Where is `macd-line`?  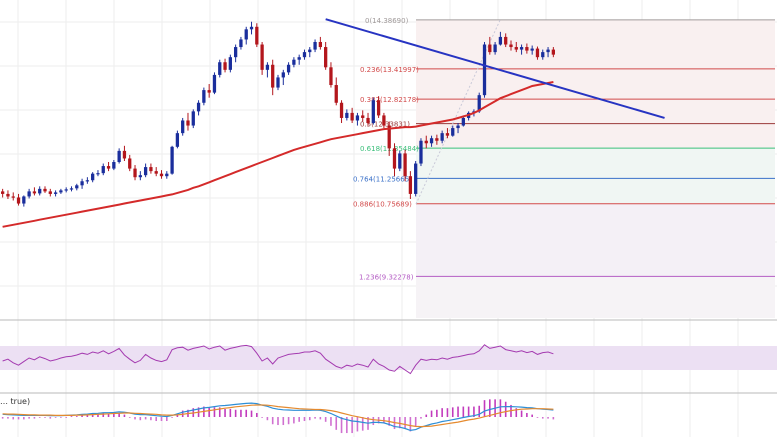
macd-line is located at coordinates (278, 417).